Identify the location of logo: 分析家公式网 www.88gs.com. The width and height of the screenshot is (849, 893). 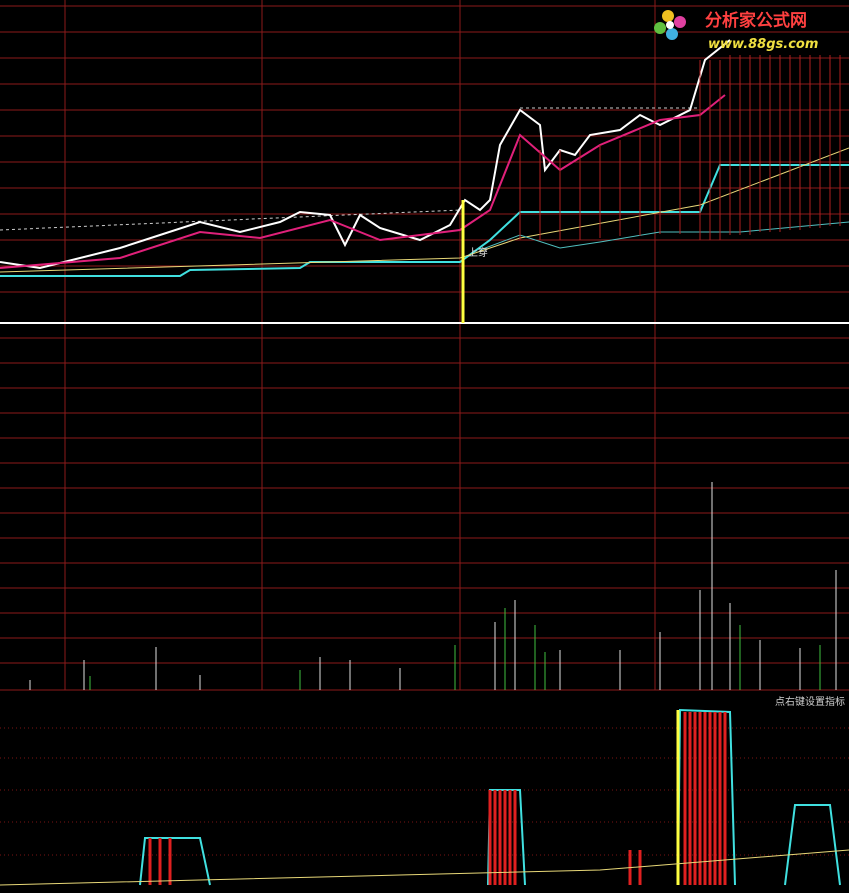
(736, 31).